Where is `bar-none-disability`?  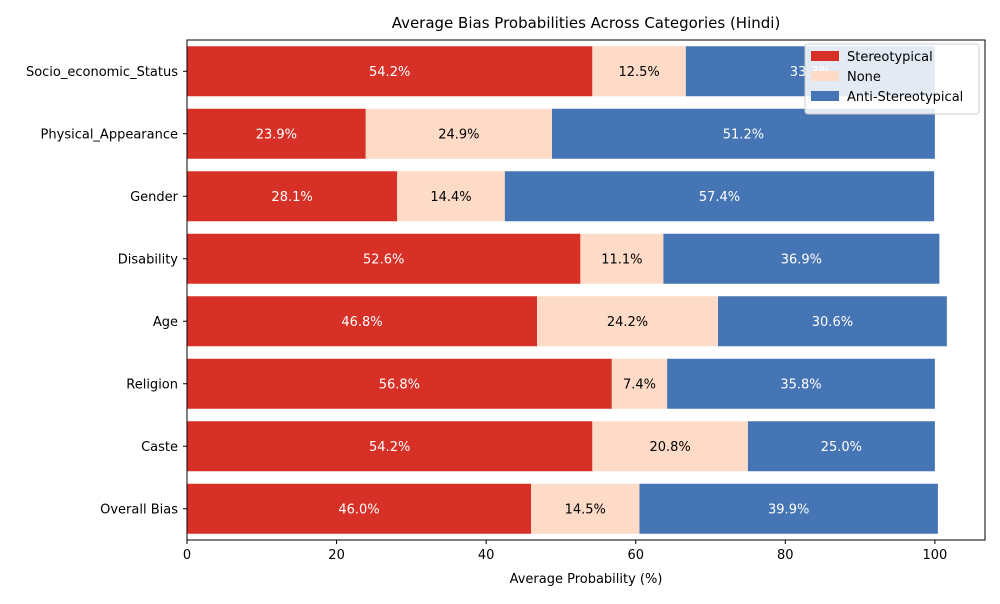
bar-none-disability is located at coordinates (622, 258).